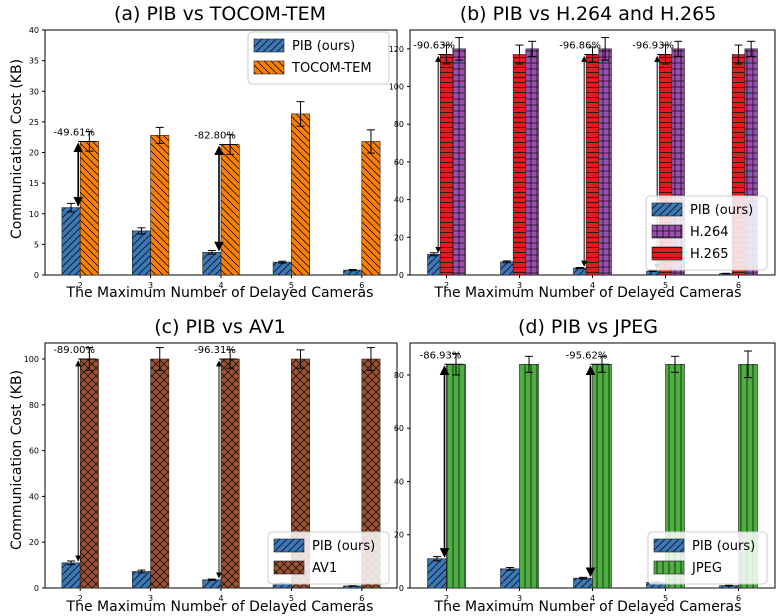  Describe the element at coordinates (74, 350) in the screenshot. I see `reduction-label: -89.00%` at that location.